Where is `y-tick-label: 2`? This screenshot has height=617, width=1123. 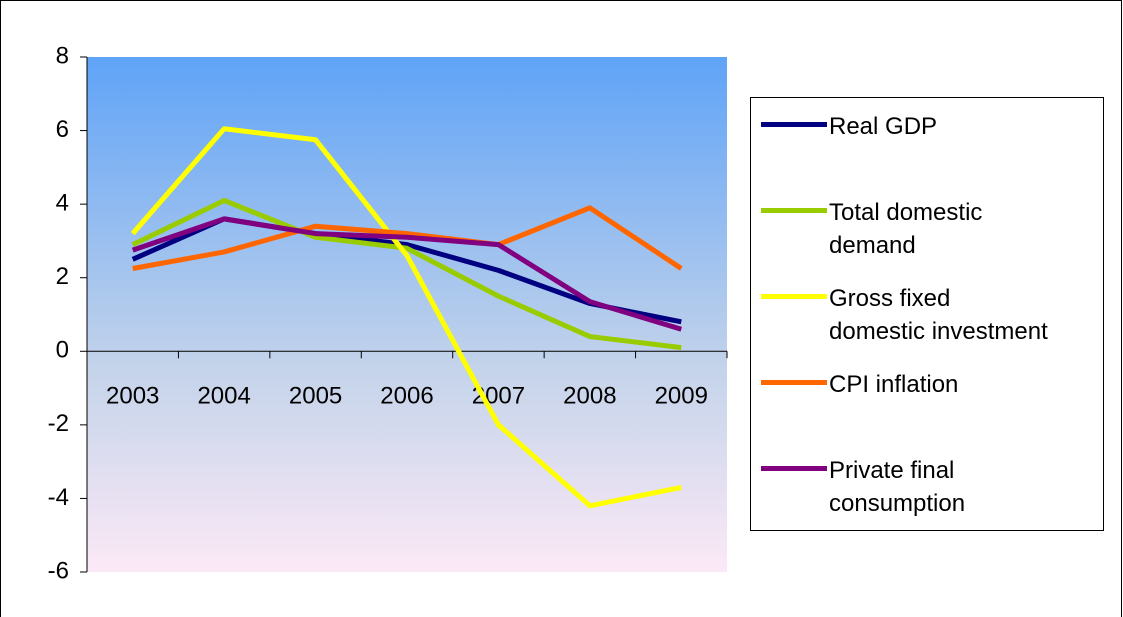
y-tick-label: 2 is located at coordinates (62, 276).